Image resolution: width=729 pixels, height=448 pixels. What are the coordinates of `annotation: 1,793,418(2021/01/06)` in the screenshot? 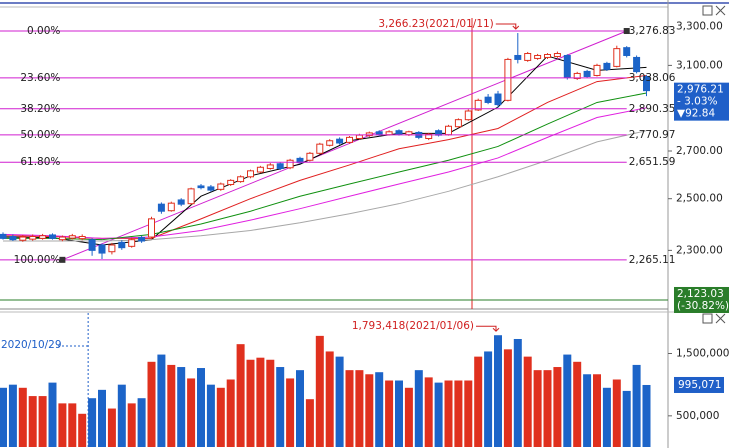 It's located at (413, 326).